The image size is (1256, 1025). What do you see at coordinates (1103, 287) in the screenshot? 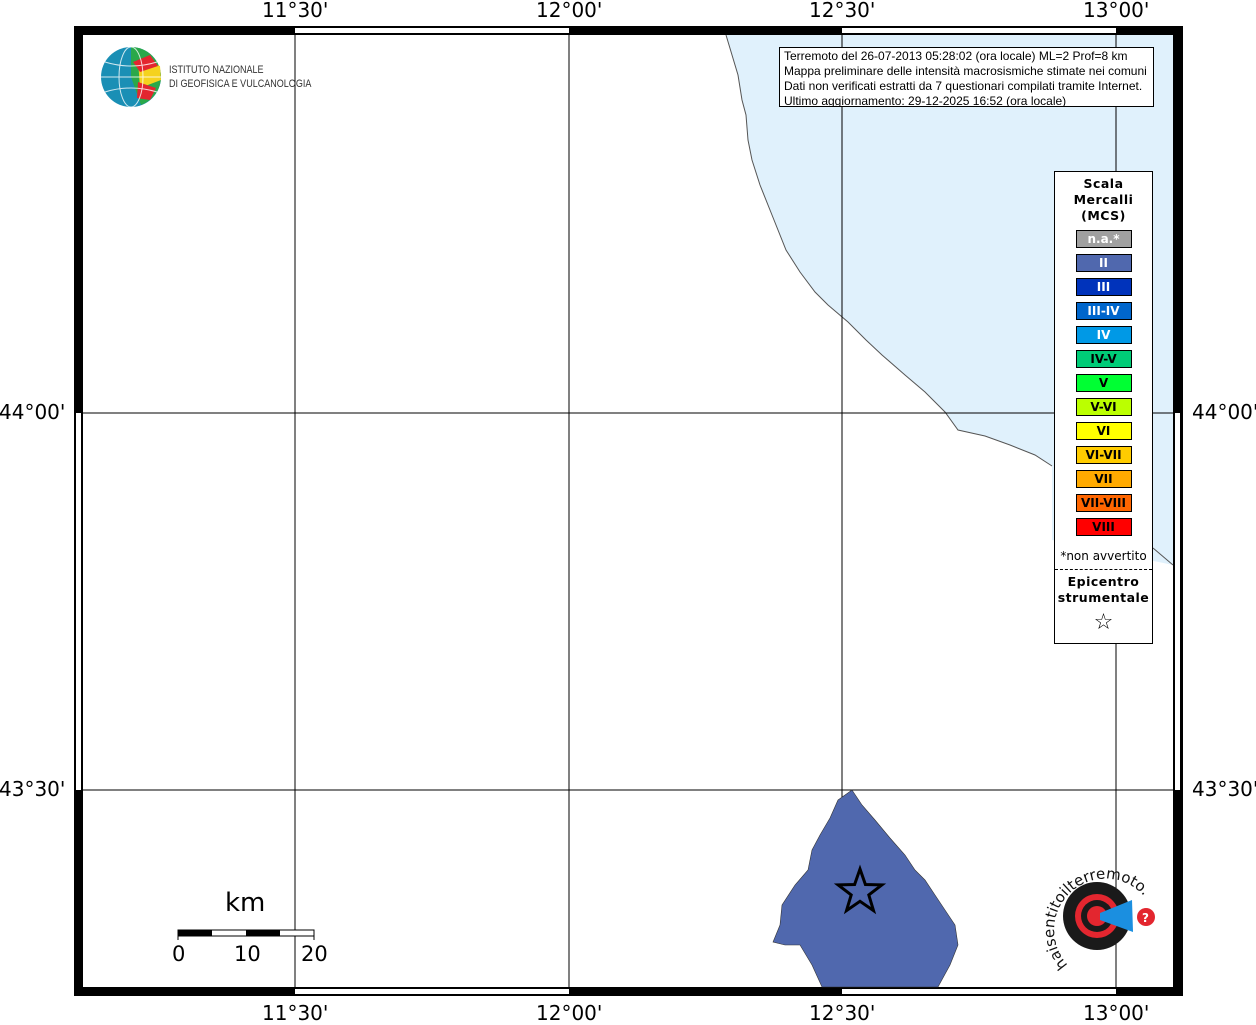
I see `legend-swatch: III` at bounding box center [1103, 287].